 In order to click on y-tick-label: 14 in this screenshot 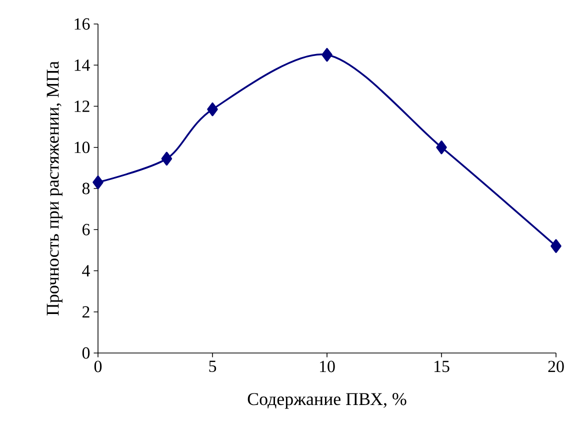, I will do `click(82, 65)`.